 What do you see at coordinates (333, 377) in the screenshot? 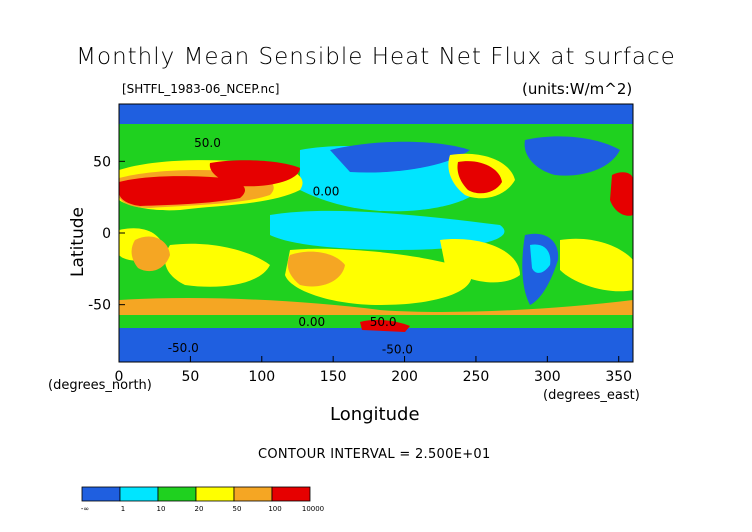
I see `x-tick-label: 150` at bounding box center [333, 377].